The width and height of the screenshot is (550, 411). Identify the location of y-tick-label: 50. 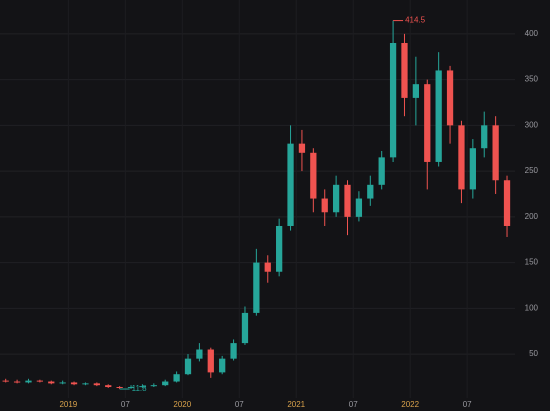
(533, 353).